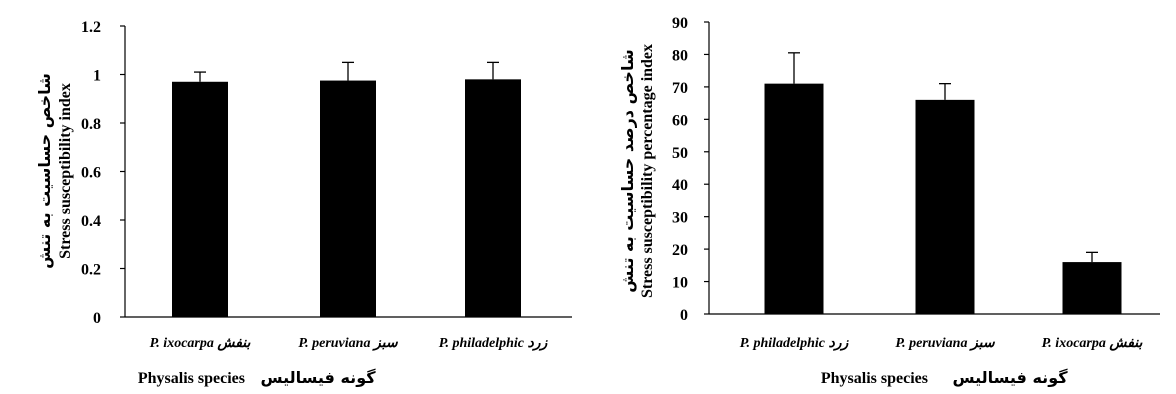 The height and width of the screenshot is (394, 1176). What do you see at coordinates (680, 185) in the screenshot?
I see `chart2-y-tick-label: 40` at bounding box center [680, 185].